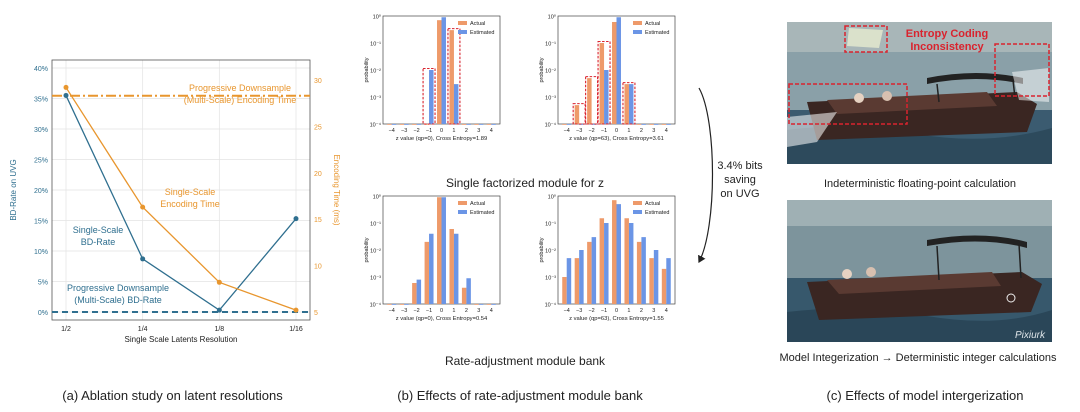 The image size is (1080, 412). I want to click on saving-note-2: saving, so click(740, 180).